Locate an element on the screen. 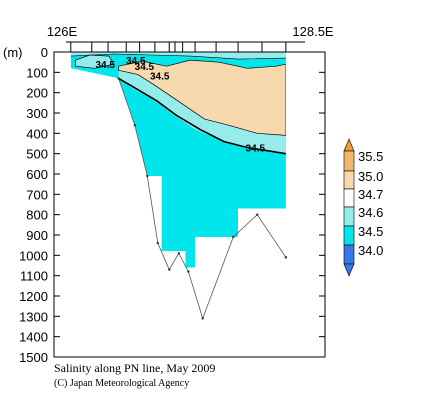 This screenshot has height=410, width=430. chart-title: Salinity along PN line, May 2009 is located at coordinates (135, 368).